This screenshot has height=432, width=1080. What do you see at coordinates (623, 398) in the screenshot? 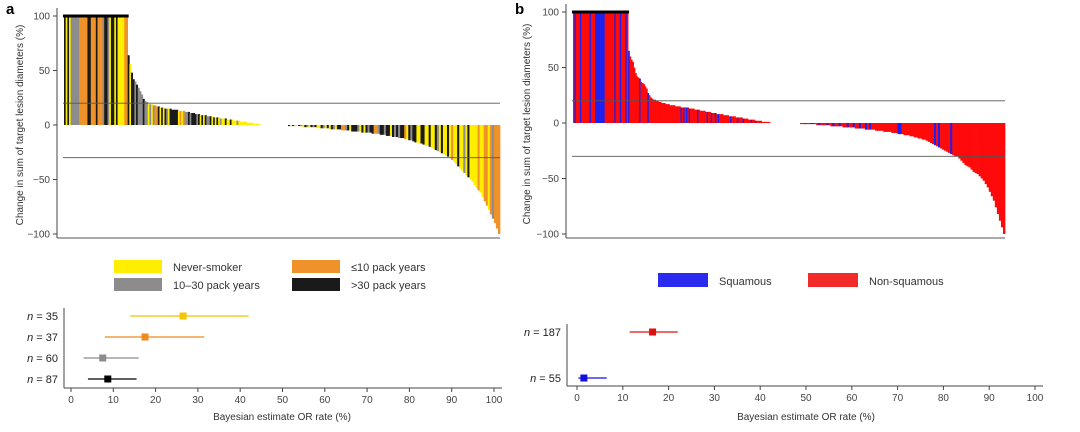
I see `x-tick-label-b-1: 10` at bounding box center [623, 398].